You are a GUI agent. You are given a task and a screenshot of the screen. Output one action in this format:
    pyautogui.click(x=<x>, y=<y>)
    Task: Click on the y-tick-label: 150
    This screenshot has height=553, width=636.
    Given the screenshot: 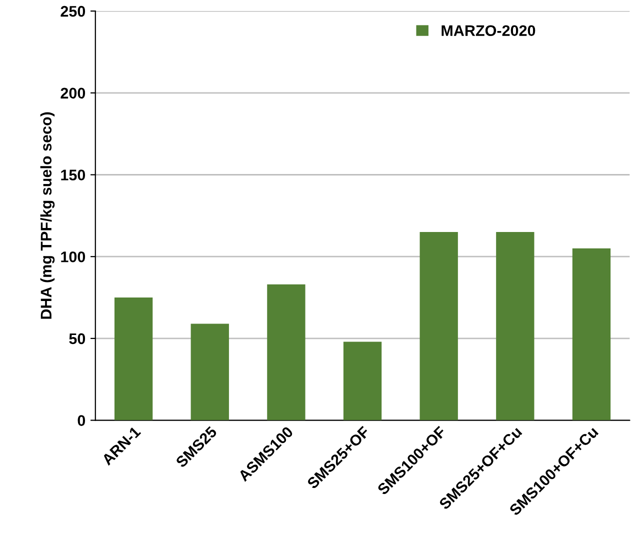 What is the action you would take?
    pyautogui.click(x=73, y=175)
    